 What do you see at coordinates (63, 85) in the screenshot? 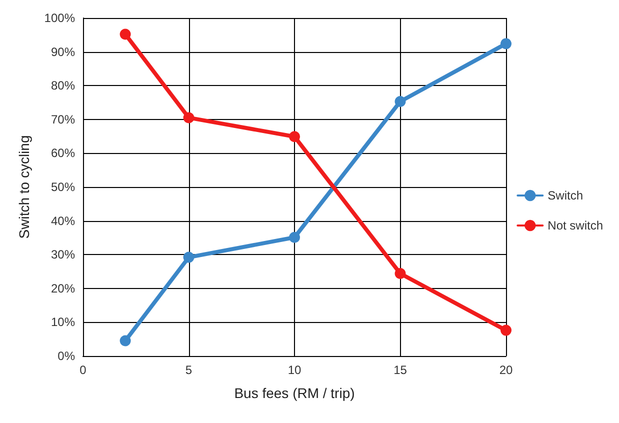
I see `y-tick-label: 80%` at bounding box center [63, 85].